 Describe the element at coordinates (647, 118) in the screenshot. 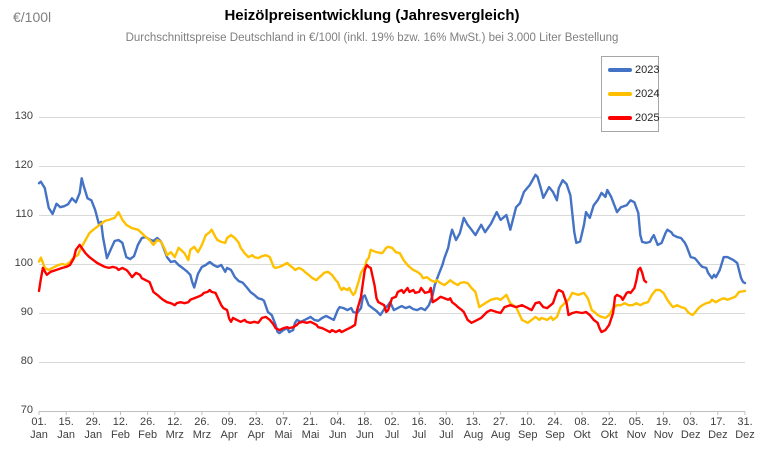

I see `legend-label: 2025` at that location.